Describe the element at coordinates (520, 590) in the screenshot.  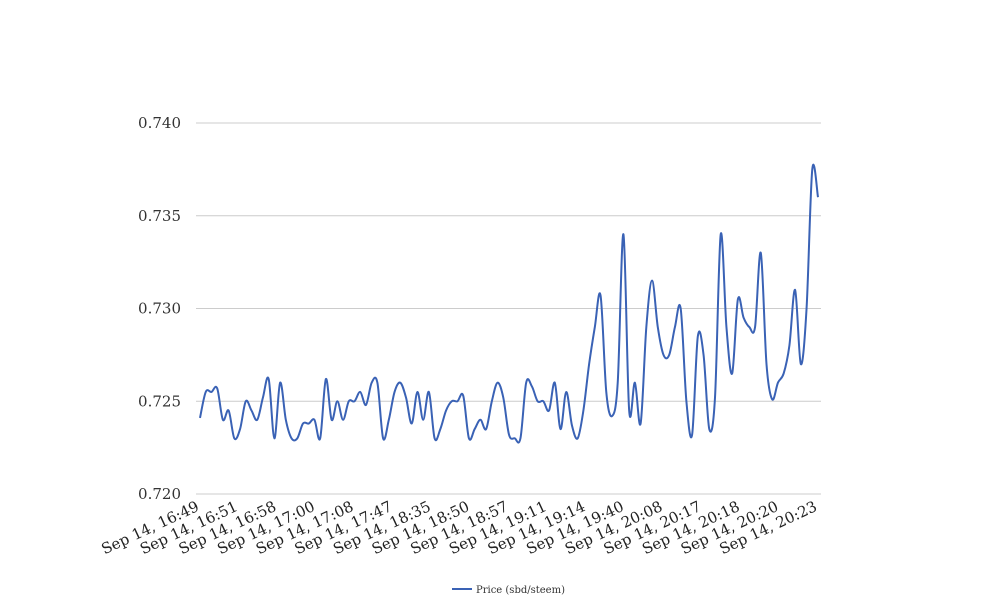
I see `legend-label: Price (sbd/steem)` at that location.